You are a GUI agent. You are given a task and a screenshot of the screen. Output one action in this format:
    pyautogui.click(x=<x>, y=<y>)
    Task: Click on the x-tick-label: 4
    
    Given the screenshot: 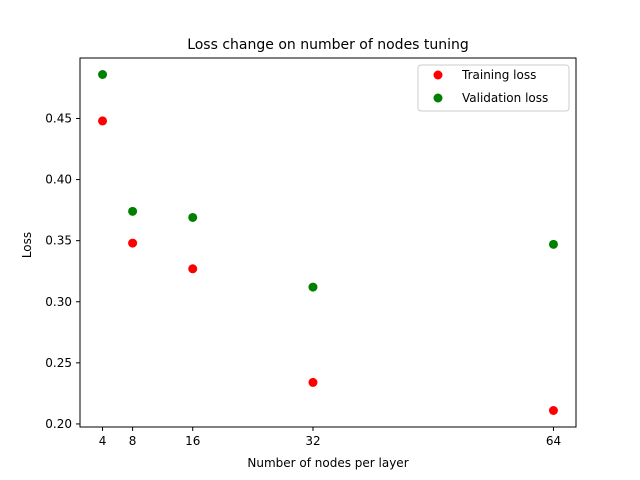 What is the action you would take?
    pyautogui.click(x=103, y=441)
    